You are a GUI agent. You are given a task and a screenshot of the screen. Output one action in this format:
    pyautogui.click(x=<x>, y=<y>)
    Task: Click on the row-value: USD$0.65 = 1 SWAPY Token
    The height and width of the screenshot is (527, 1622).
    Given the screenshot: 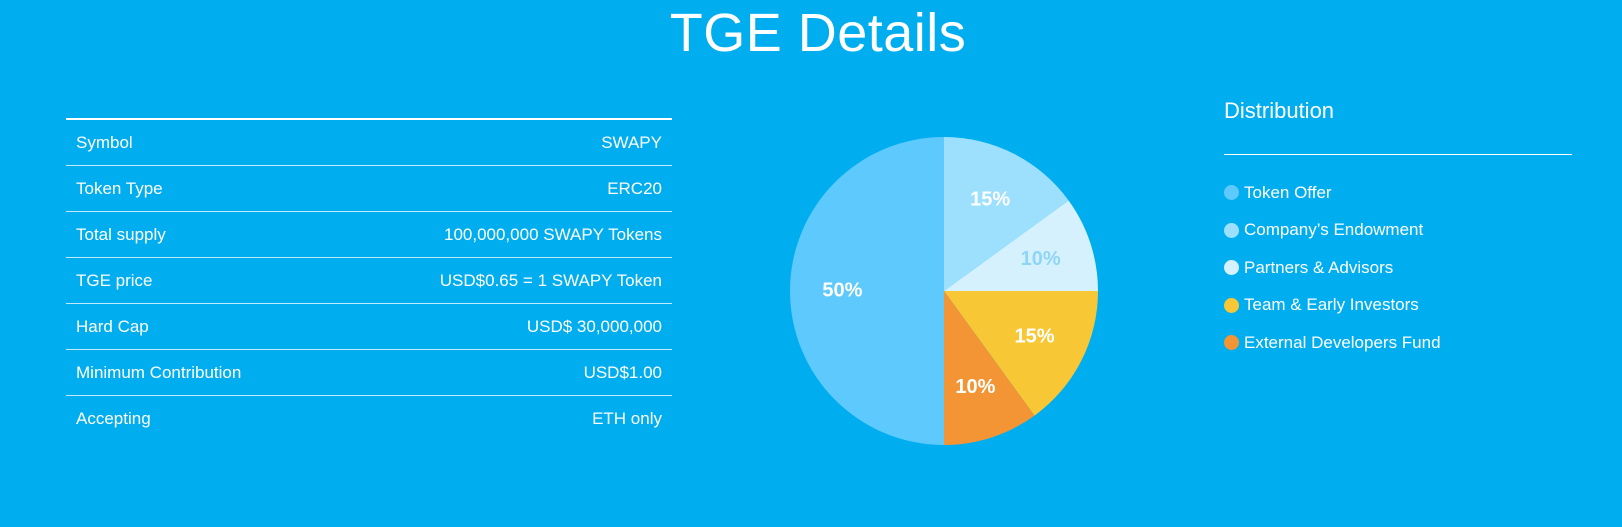 What is the action you would take?
    pyautogui.click(x=550, y=280)
    